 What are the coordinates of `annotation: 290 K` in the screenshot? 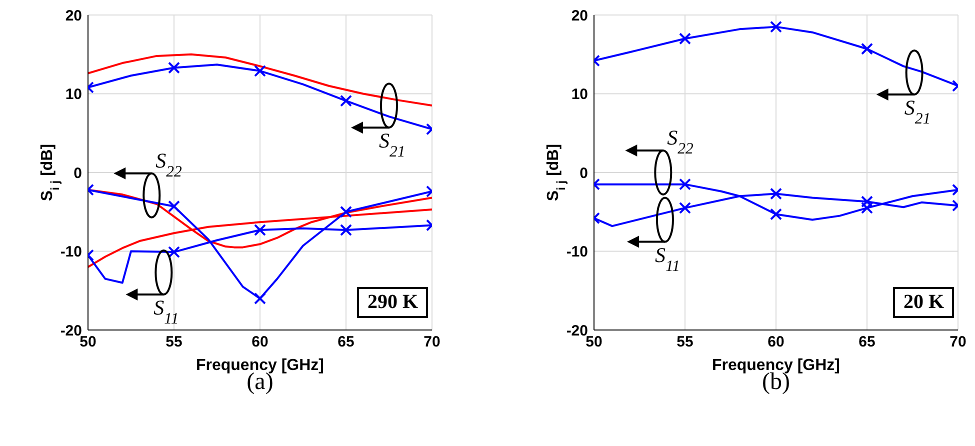 It's located at (392, 302).